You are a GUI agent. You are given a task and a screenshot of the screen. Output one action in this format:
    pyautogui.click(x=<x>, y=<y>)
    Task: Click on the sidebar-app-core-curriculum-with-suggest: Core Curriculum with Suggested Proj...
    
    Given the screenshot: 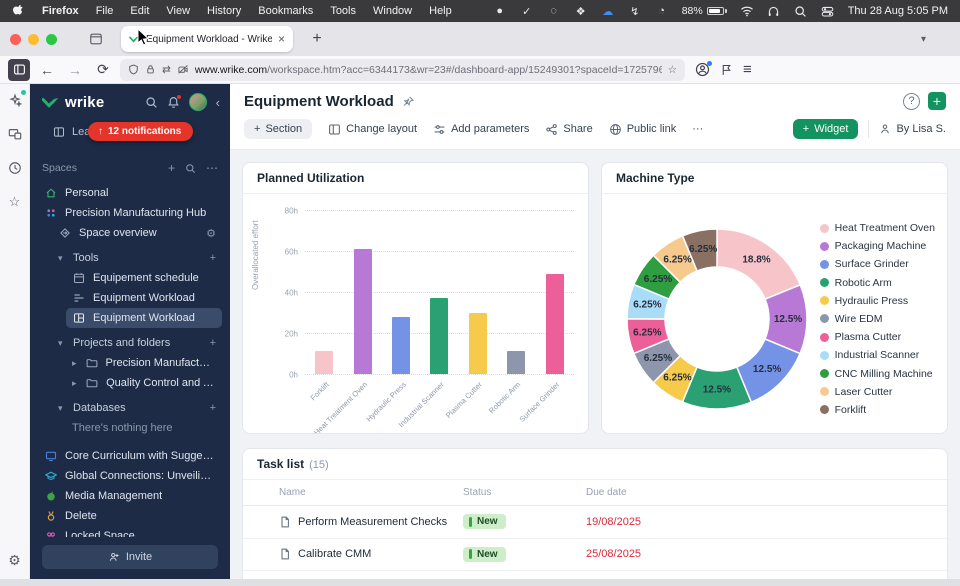 What is the action you would take?
    pyautogui.click(x=130, y=456)
    